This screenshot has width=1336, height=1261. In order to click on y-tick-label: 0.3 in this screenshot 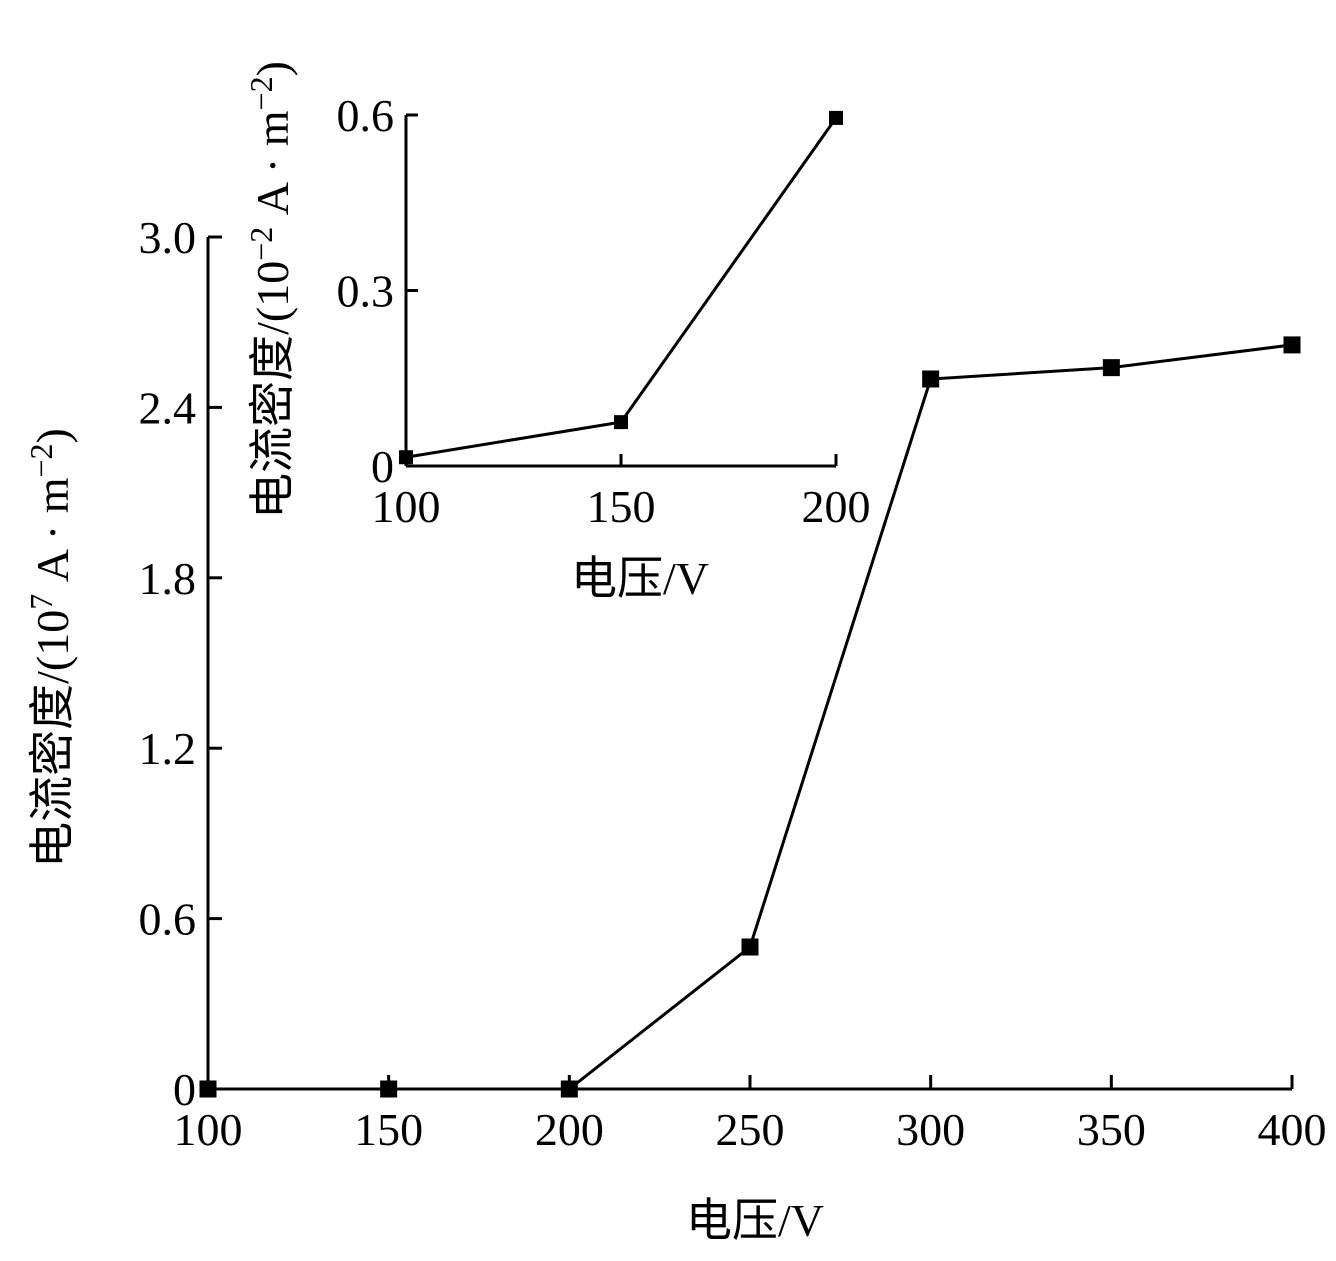, I will do `click(366, 291)`.